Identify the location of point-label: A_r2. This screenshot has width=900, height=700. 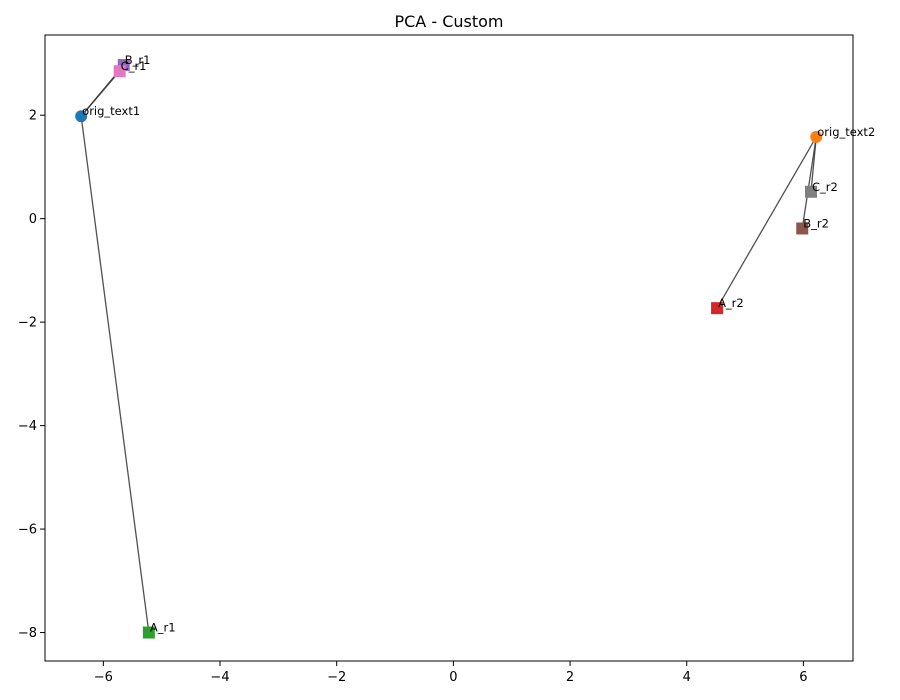
(731, 303).